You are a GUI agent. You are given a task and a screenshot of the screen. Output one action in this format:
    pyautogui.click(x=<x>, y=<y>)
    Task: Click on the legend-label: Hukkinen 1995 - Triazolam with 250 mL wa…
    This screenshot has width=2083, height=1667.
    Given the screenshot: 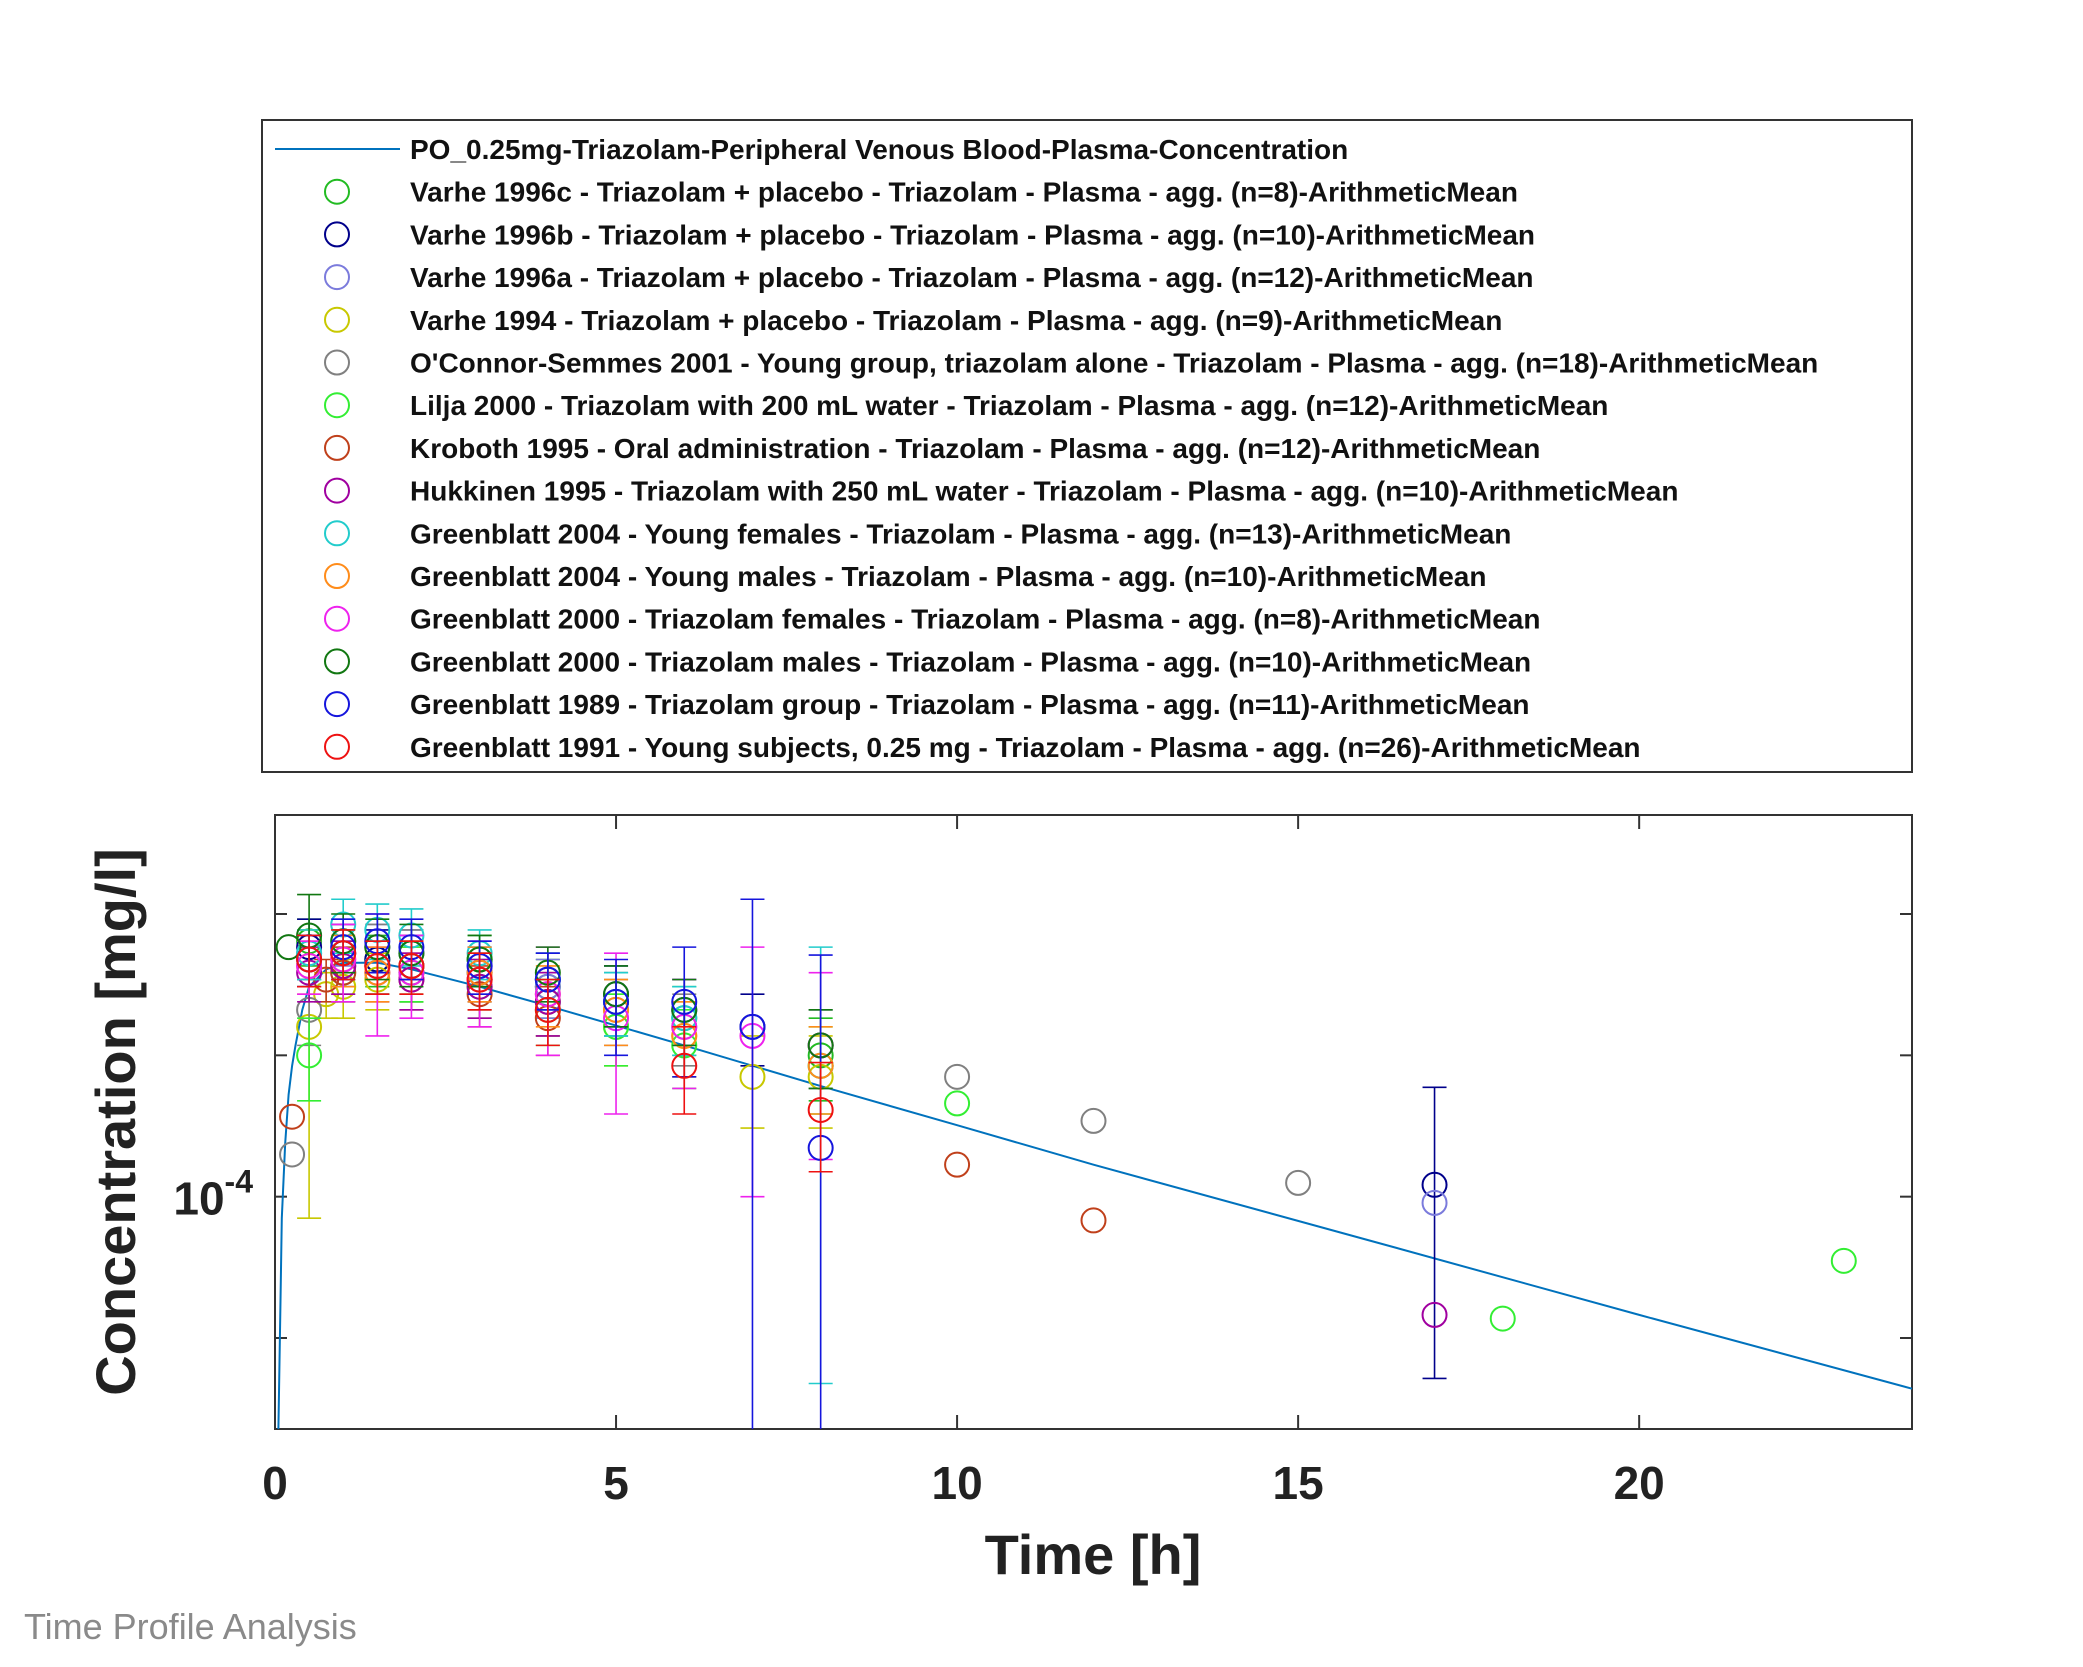 What is the action you would take?
    pyautogui.click(x=1044, y=491)
    